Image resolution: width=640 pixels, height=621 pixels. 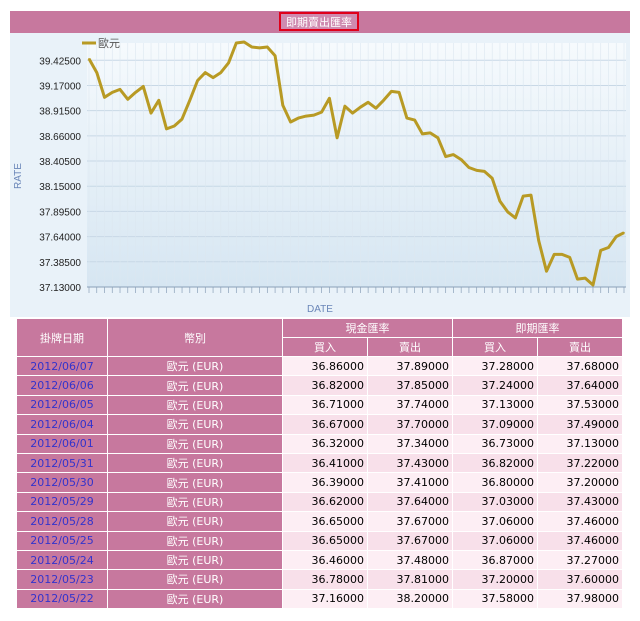 I want to click on row-spot-sell: 37.22000, so click(x=580, y=463).